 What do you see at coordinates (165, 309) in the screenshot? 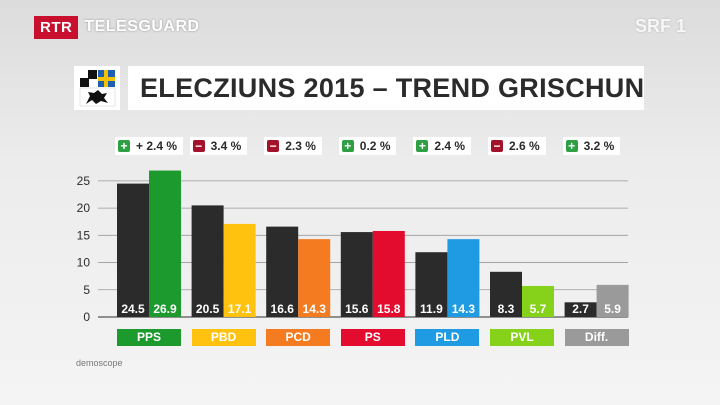
I see `data-label-current: 26.9` at bounding box center [165, 309].